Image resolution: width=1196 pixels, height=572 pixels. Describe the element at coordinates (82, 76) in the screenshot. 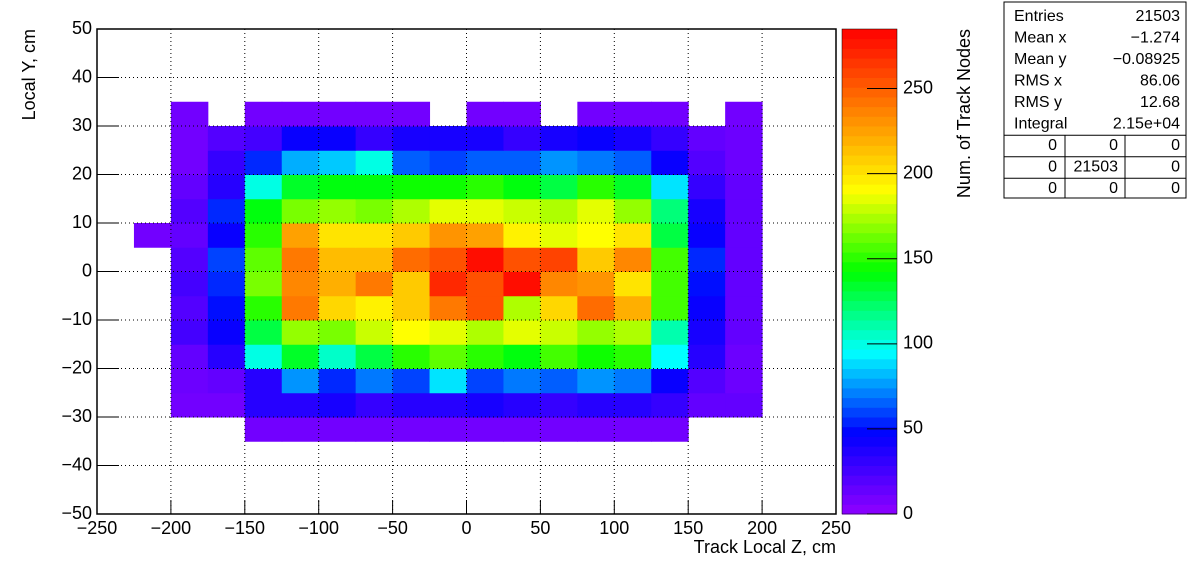

I see `y-tick-label: 40` at that location.